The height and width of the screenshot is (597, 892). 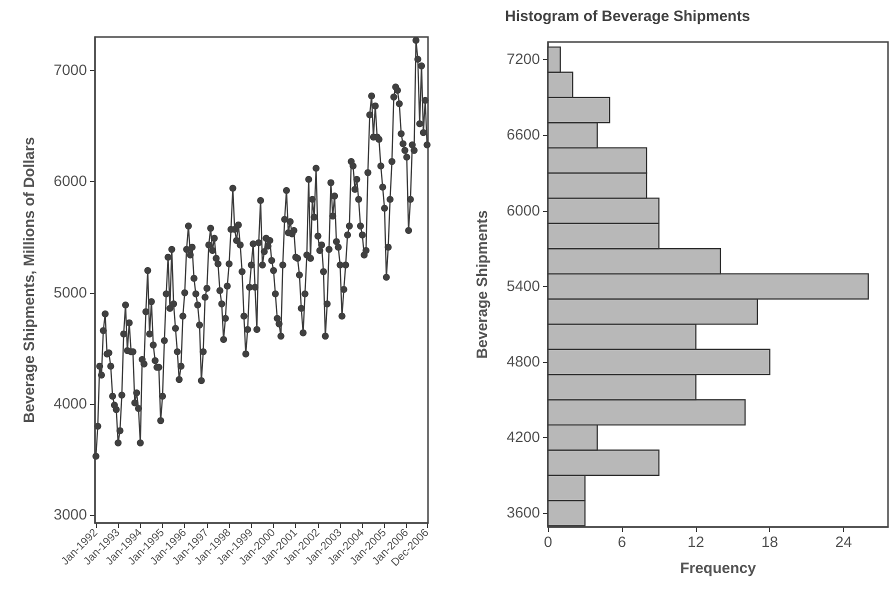 I want to click on y-tick-label: 6600, so click(x=523, y=135).